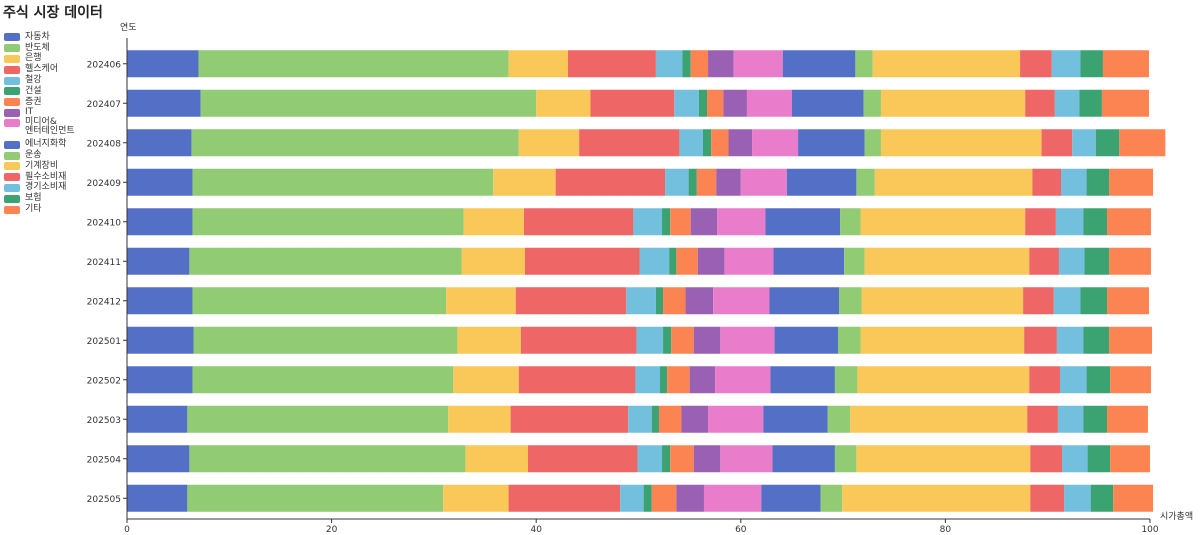 This screenshot has width=1200, height=535. Describe the element at coordinates (127, 530) in the screenshot. I see `x-tick-label: 0` at that location.